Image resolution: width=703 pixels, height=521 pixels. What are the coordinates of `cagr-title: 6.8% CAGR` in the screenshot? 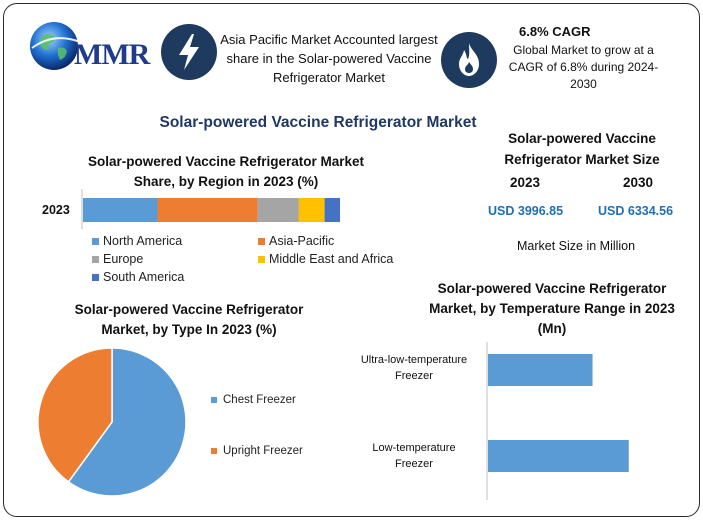 It's located at (555, 31).